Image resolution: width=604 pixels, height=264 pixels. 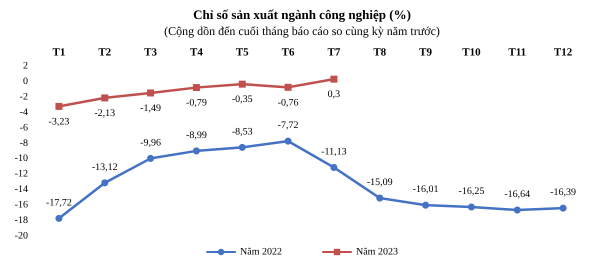 What do you see at coordinates (380, 52) in the screenshot?
I see `x-tick-label: T8` at bounding box center [380, 52].